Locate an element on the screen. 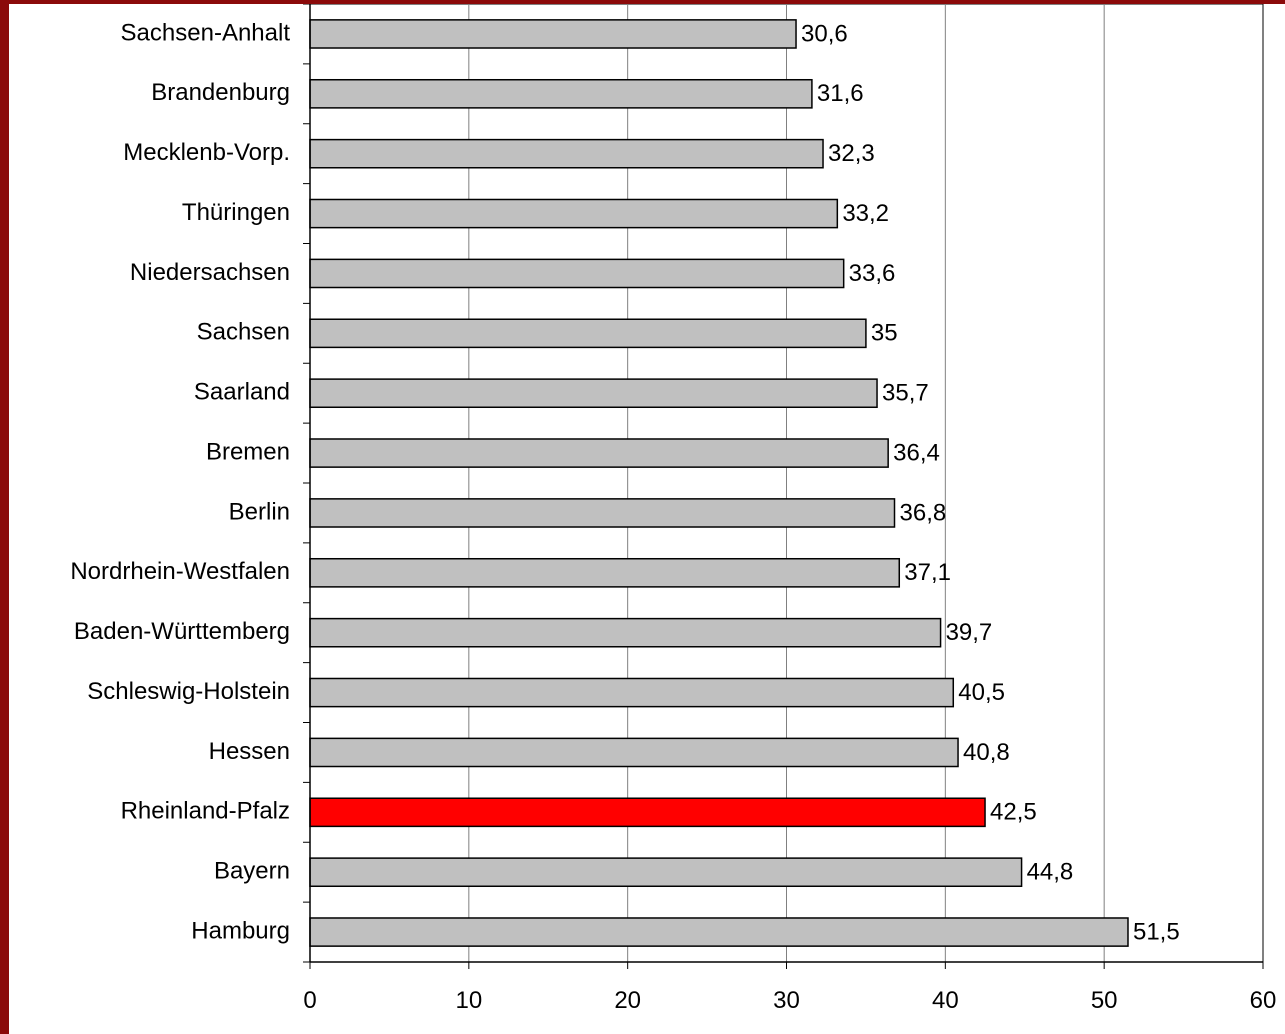  category-label: Thüringen is located at coordinates (236, 212).